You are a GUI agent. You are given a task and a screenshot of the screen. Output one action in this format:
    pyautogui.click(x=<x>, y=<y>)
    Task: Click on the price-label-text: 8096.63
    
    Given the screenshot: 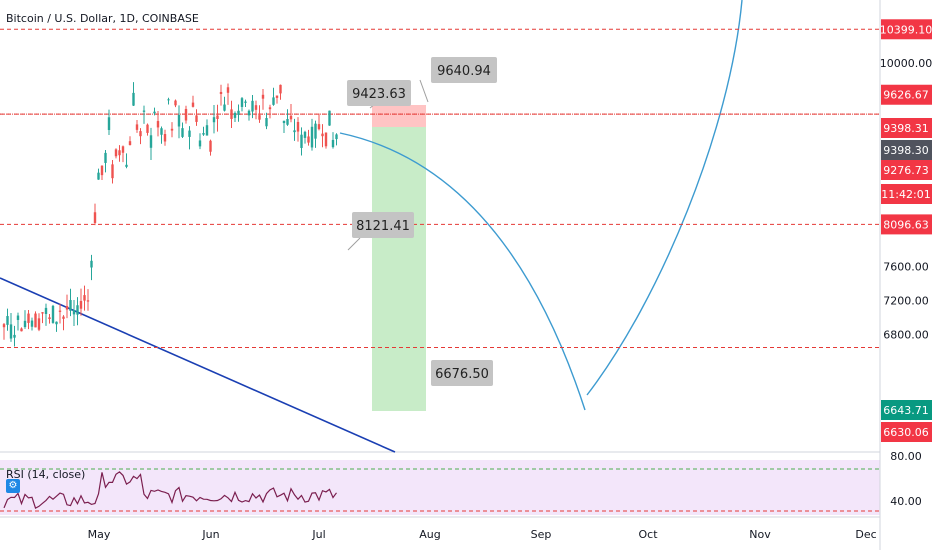 What is the action you would take?
    pyautogui.click(x=906, y=224)
    